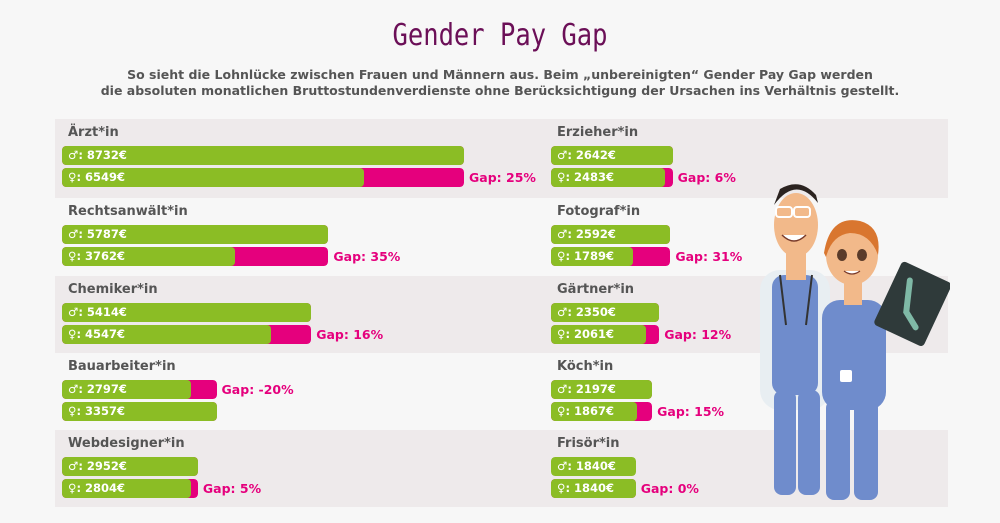 The height and width of the screenshot is (523, 1000). I want to click on male-doctor-figure, so click(795, 339).